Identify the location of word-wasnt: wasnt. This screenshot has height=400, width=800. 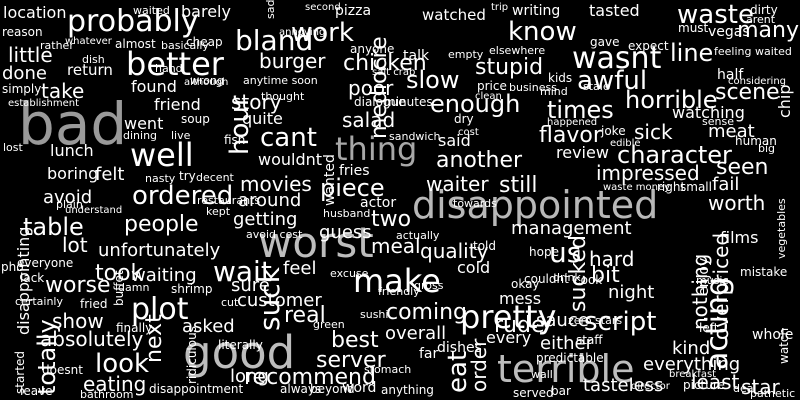
(617, 58).